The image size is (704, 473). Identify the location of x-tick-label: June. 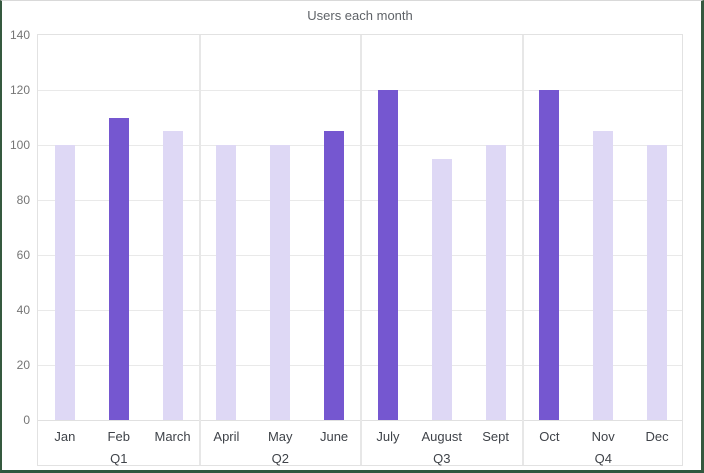
(334, 436).